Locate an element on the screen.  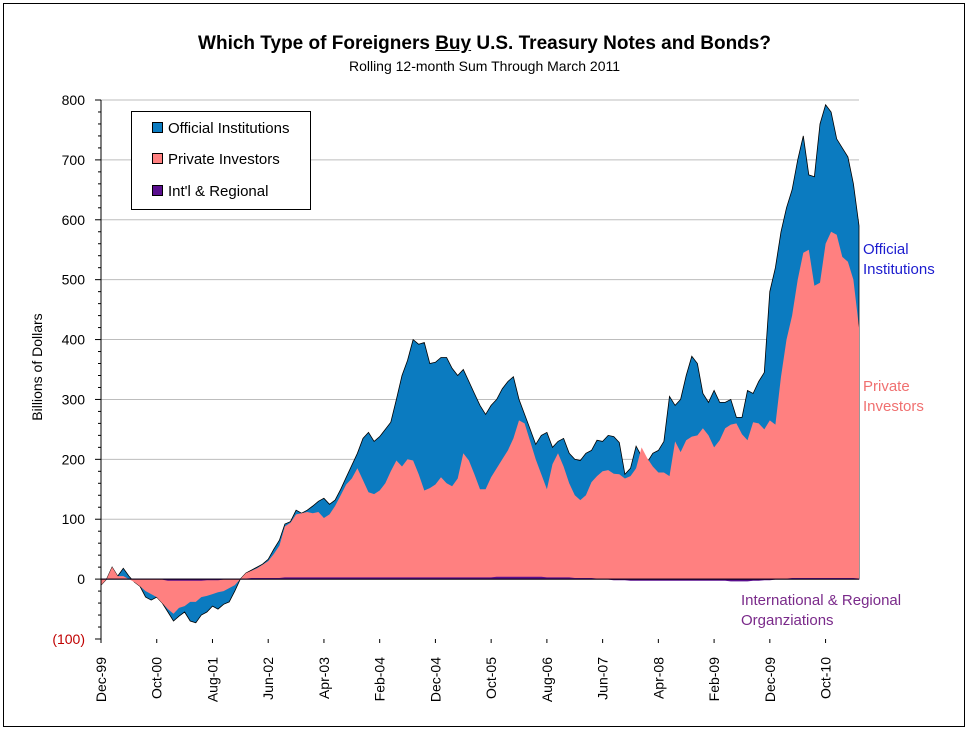
y-tick-labels: 800 700 600 500 400 300 200 100 0 (100) is located at coordinates (68, 369).